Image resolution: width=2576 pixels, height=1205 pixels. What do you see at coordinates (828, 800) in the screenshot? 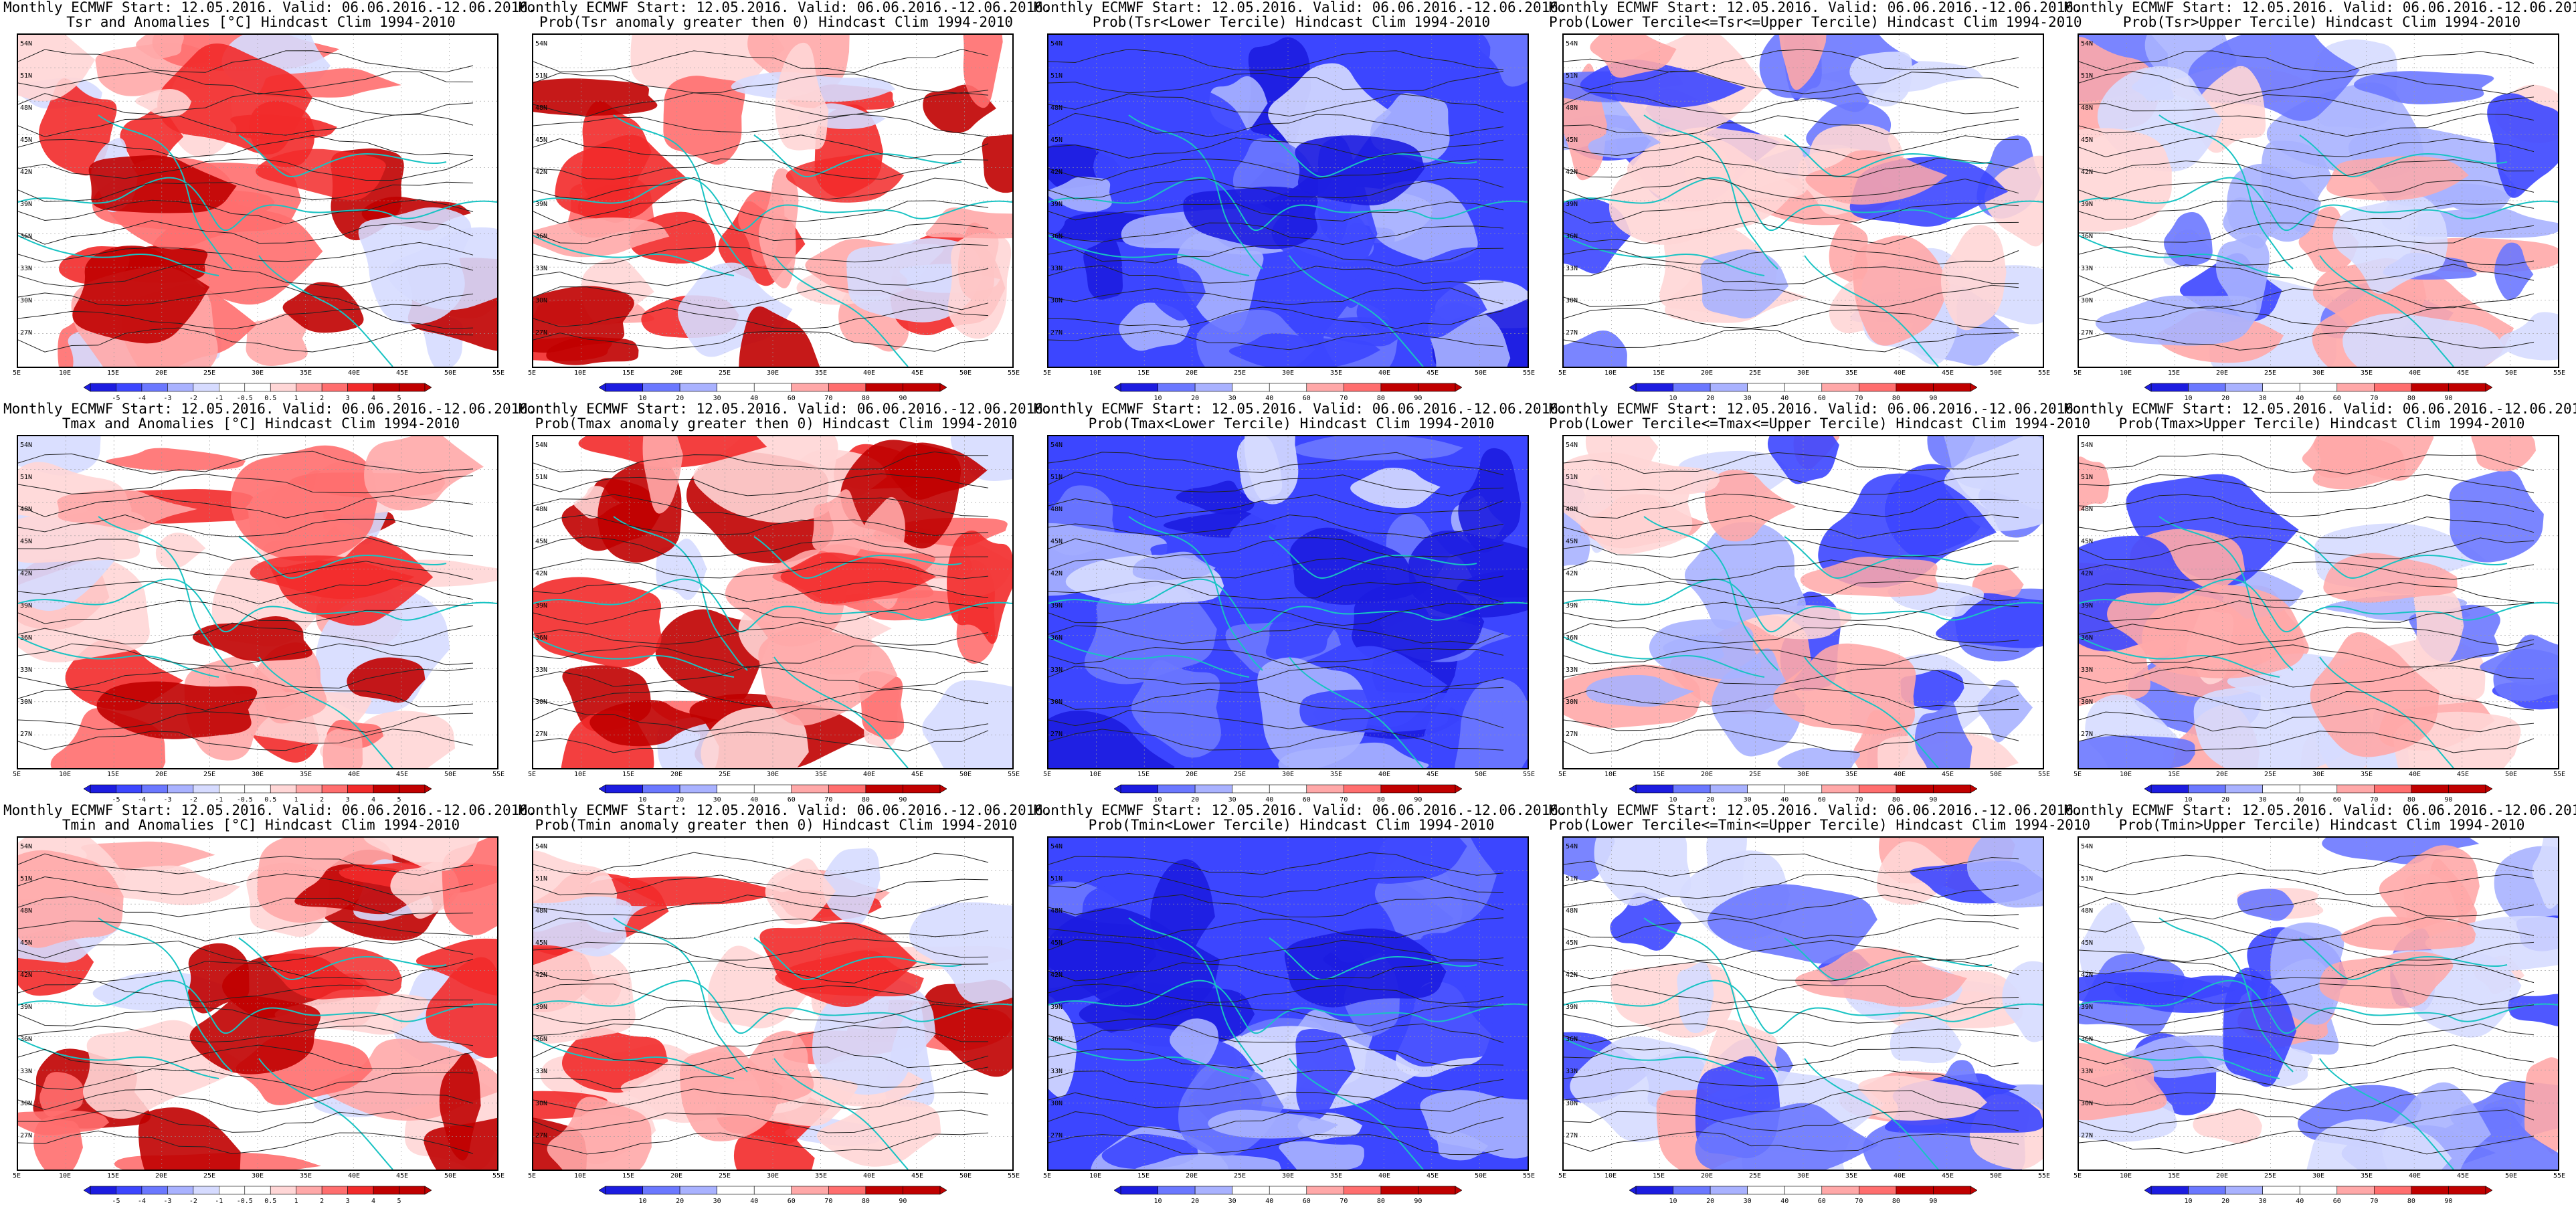
I see `colorbar-label: 70` at bounding box center [828, 800].